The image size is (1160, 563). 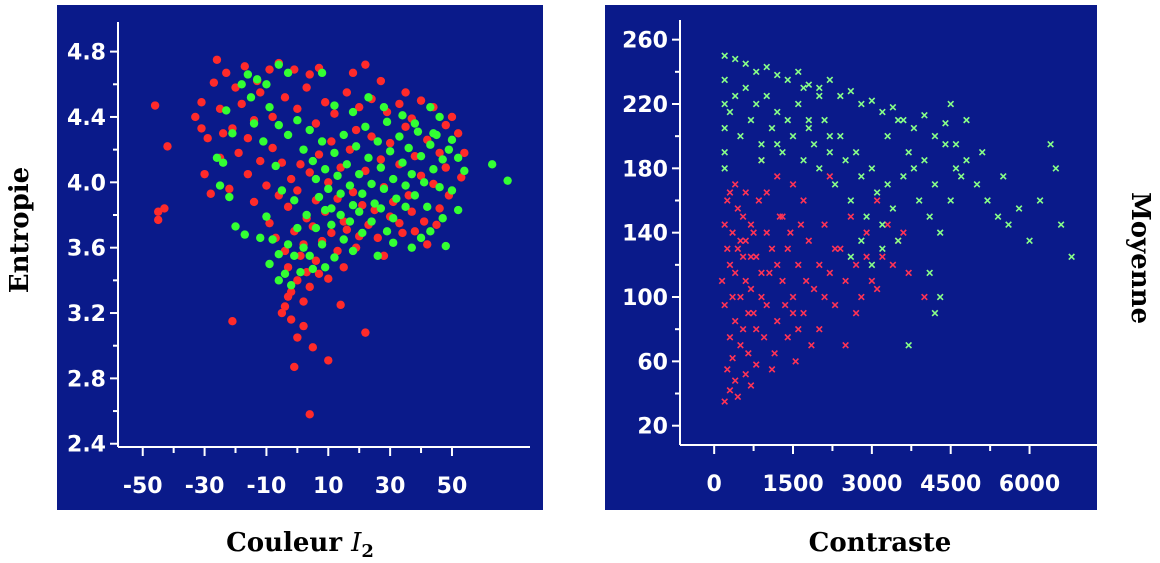 What do you see at coordinates (645, 41) in the screenshot?
I see `y-tick-label-right: 260` at bounding box center [645, 41].